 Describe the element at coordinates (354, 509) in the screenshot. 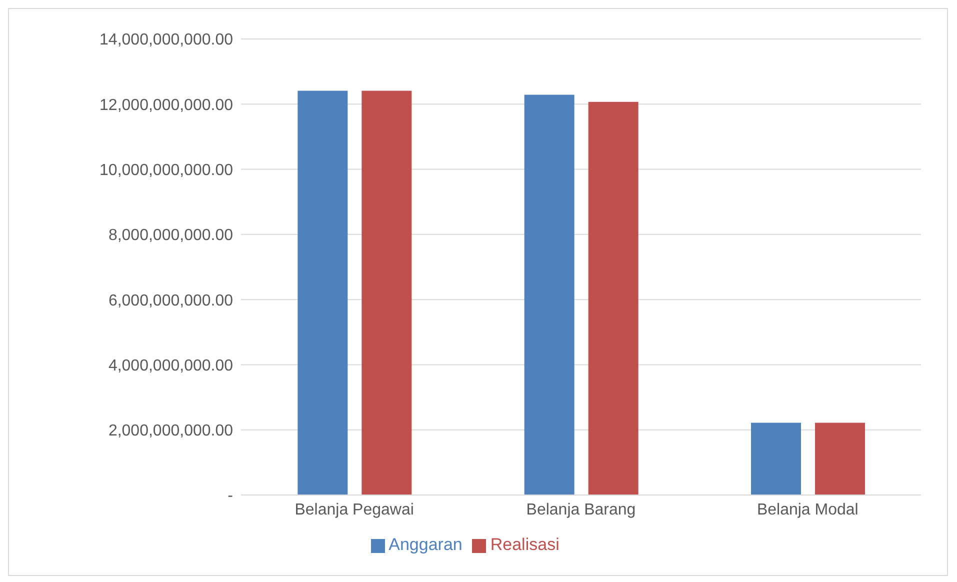

I see `x-tick-label: Belanja Pegawai` at that location.